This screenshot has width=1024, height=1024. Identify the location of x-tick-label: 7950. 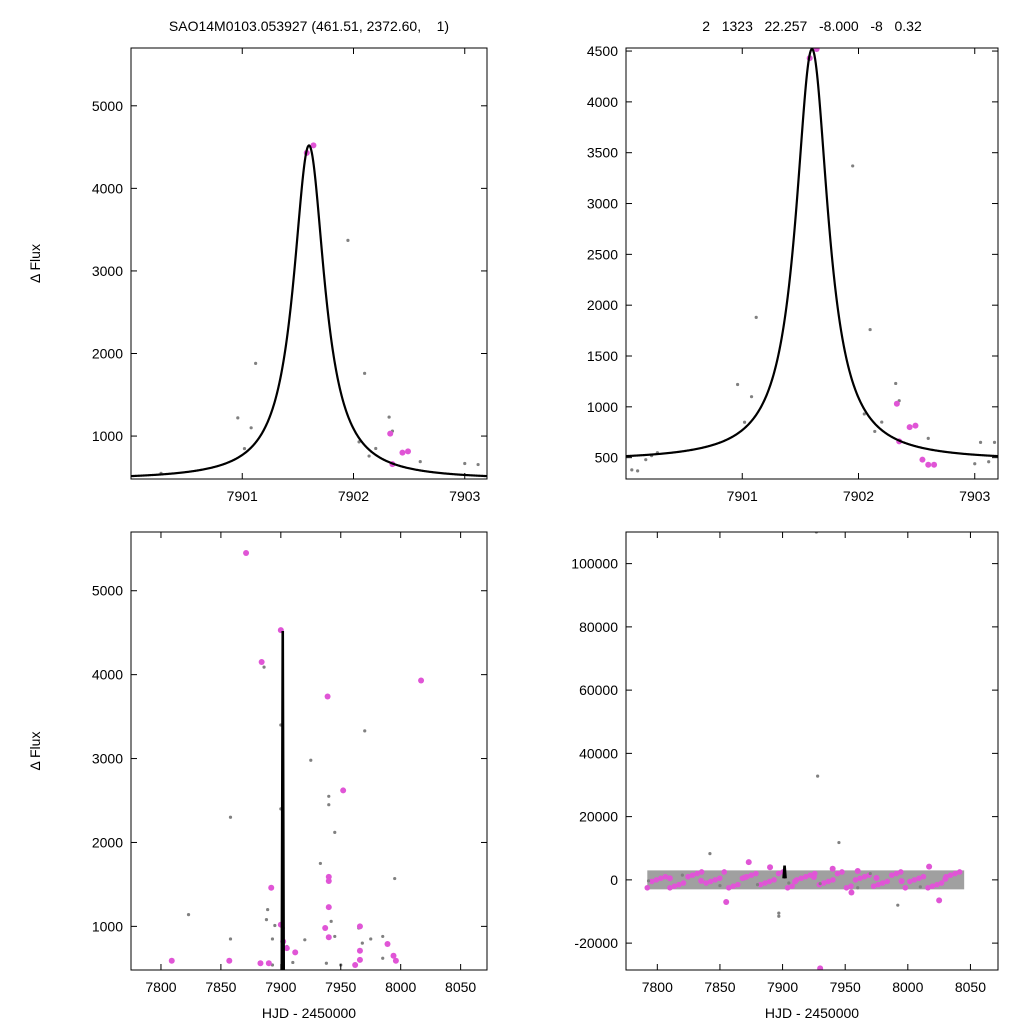
(340, 987).